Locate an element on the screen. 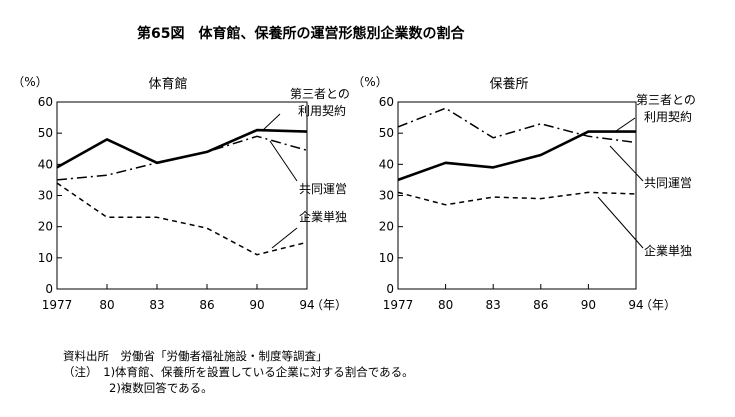  figure-title: 第65図 体育館、保養所の運営形態別企業数の割合 is located at coordinates (301, 33).